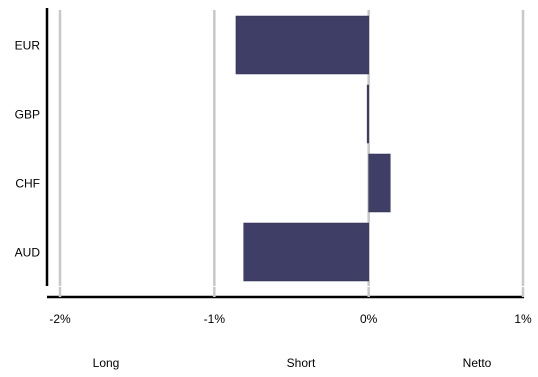  Describe the element at coordinates (28, 46) in the screenshot. I see `y-label-eur: EUR` at that location.